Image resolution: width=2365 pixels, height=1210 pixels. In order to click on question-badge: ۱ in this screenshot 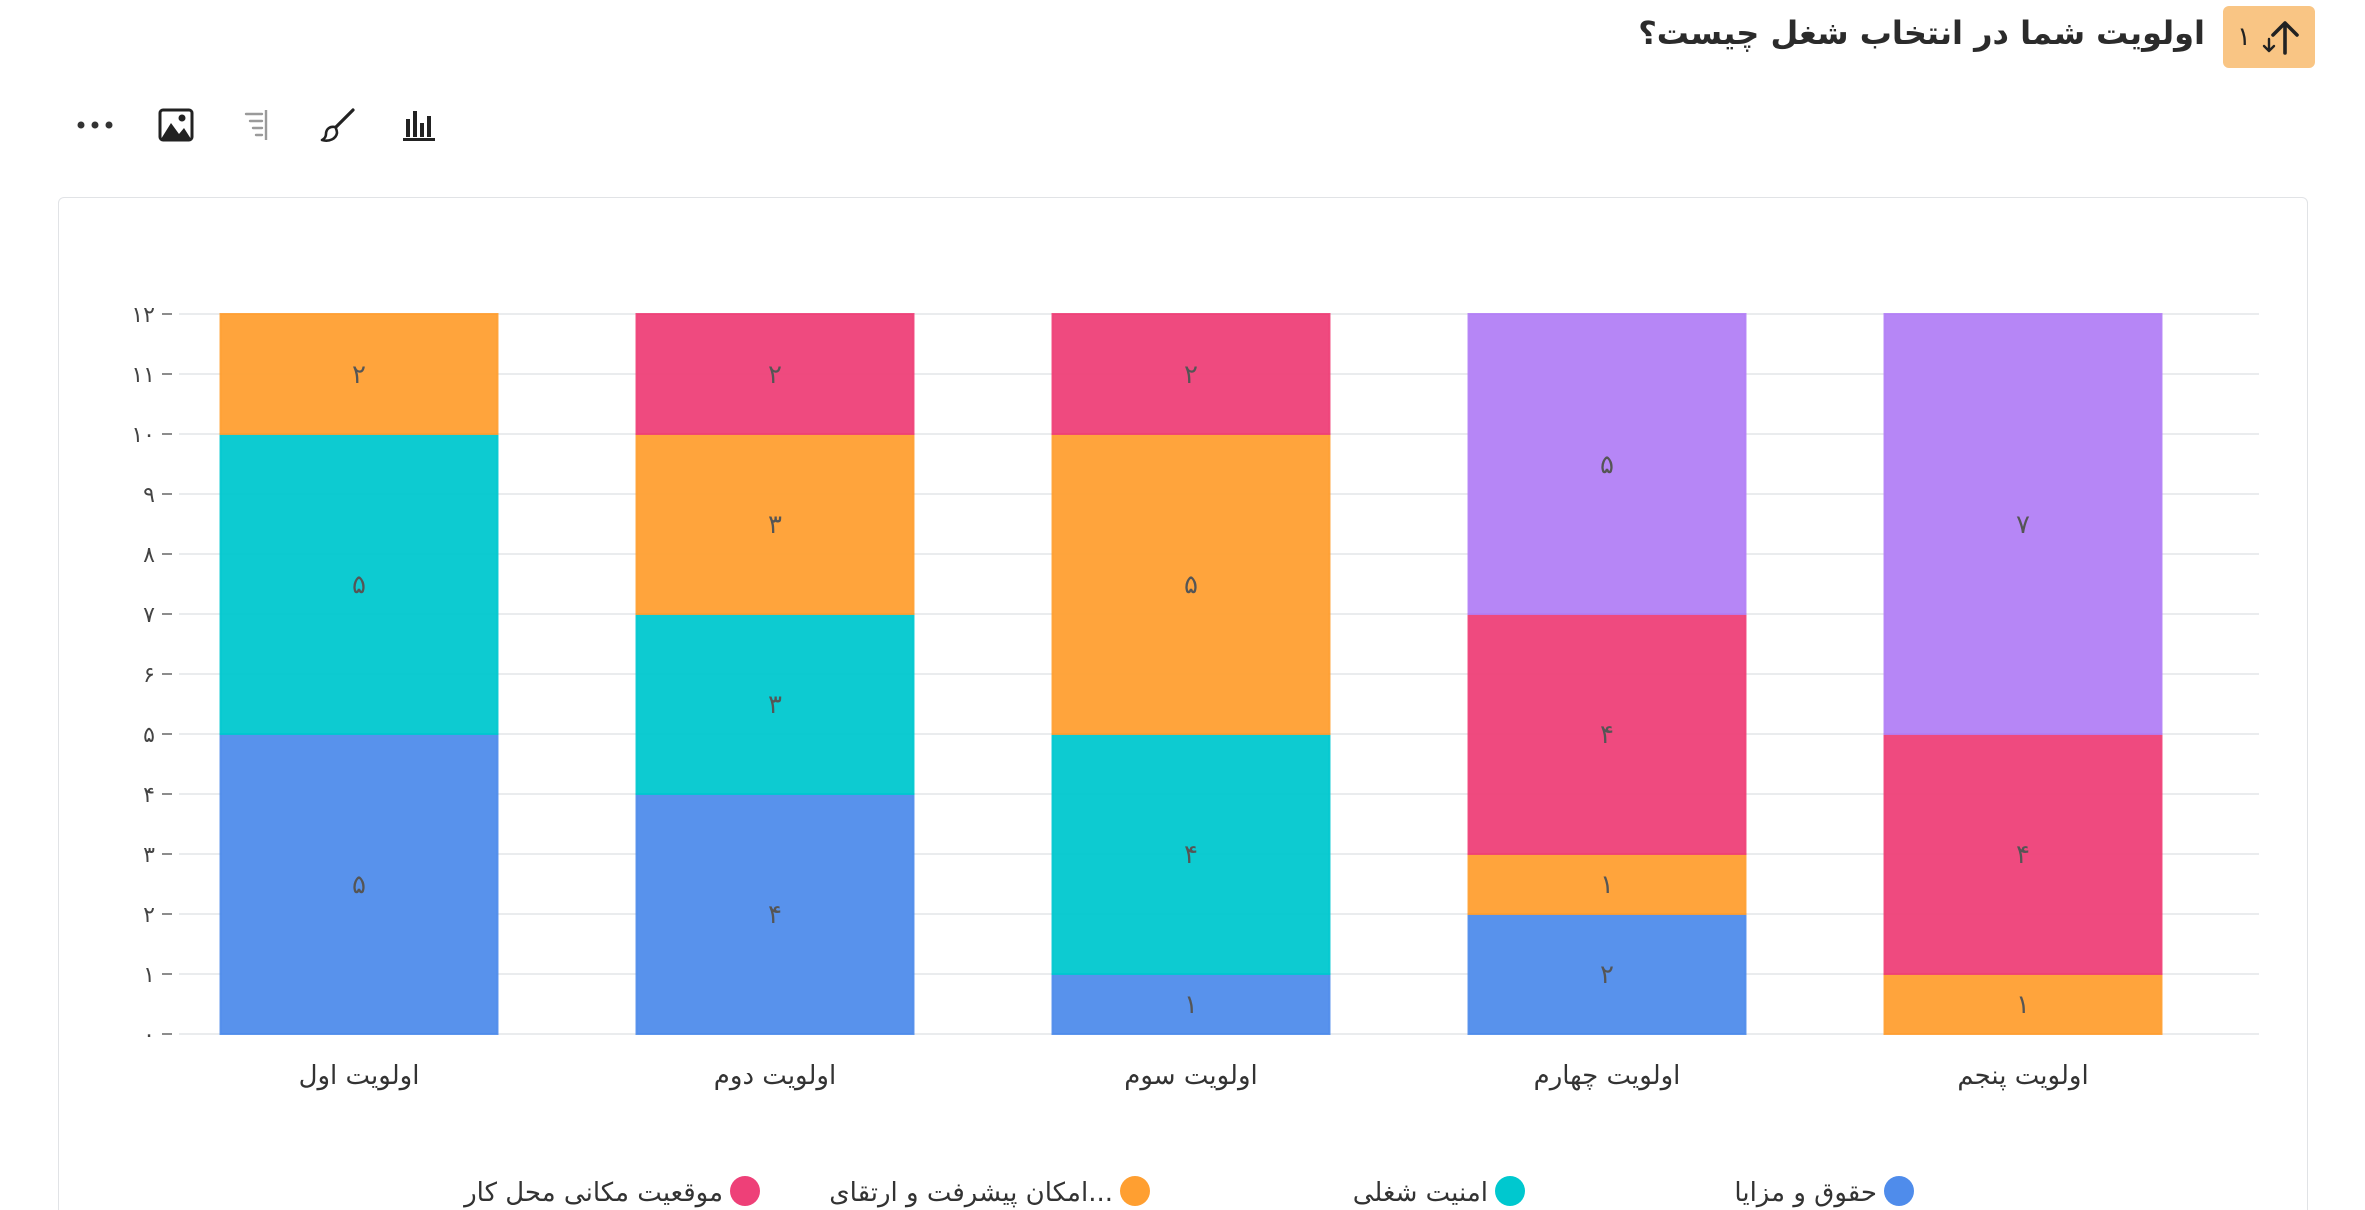, I will do `click(2269, 37)`.